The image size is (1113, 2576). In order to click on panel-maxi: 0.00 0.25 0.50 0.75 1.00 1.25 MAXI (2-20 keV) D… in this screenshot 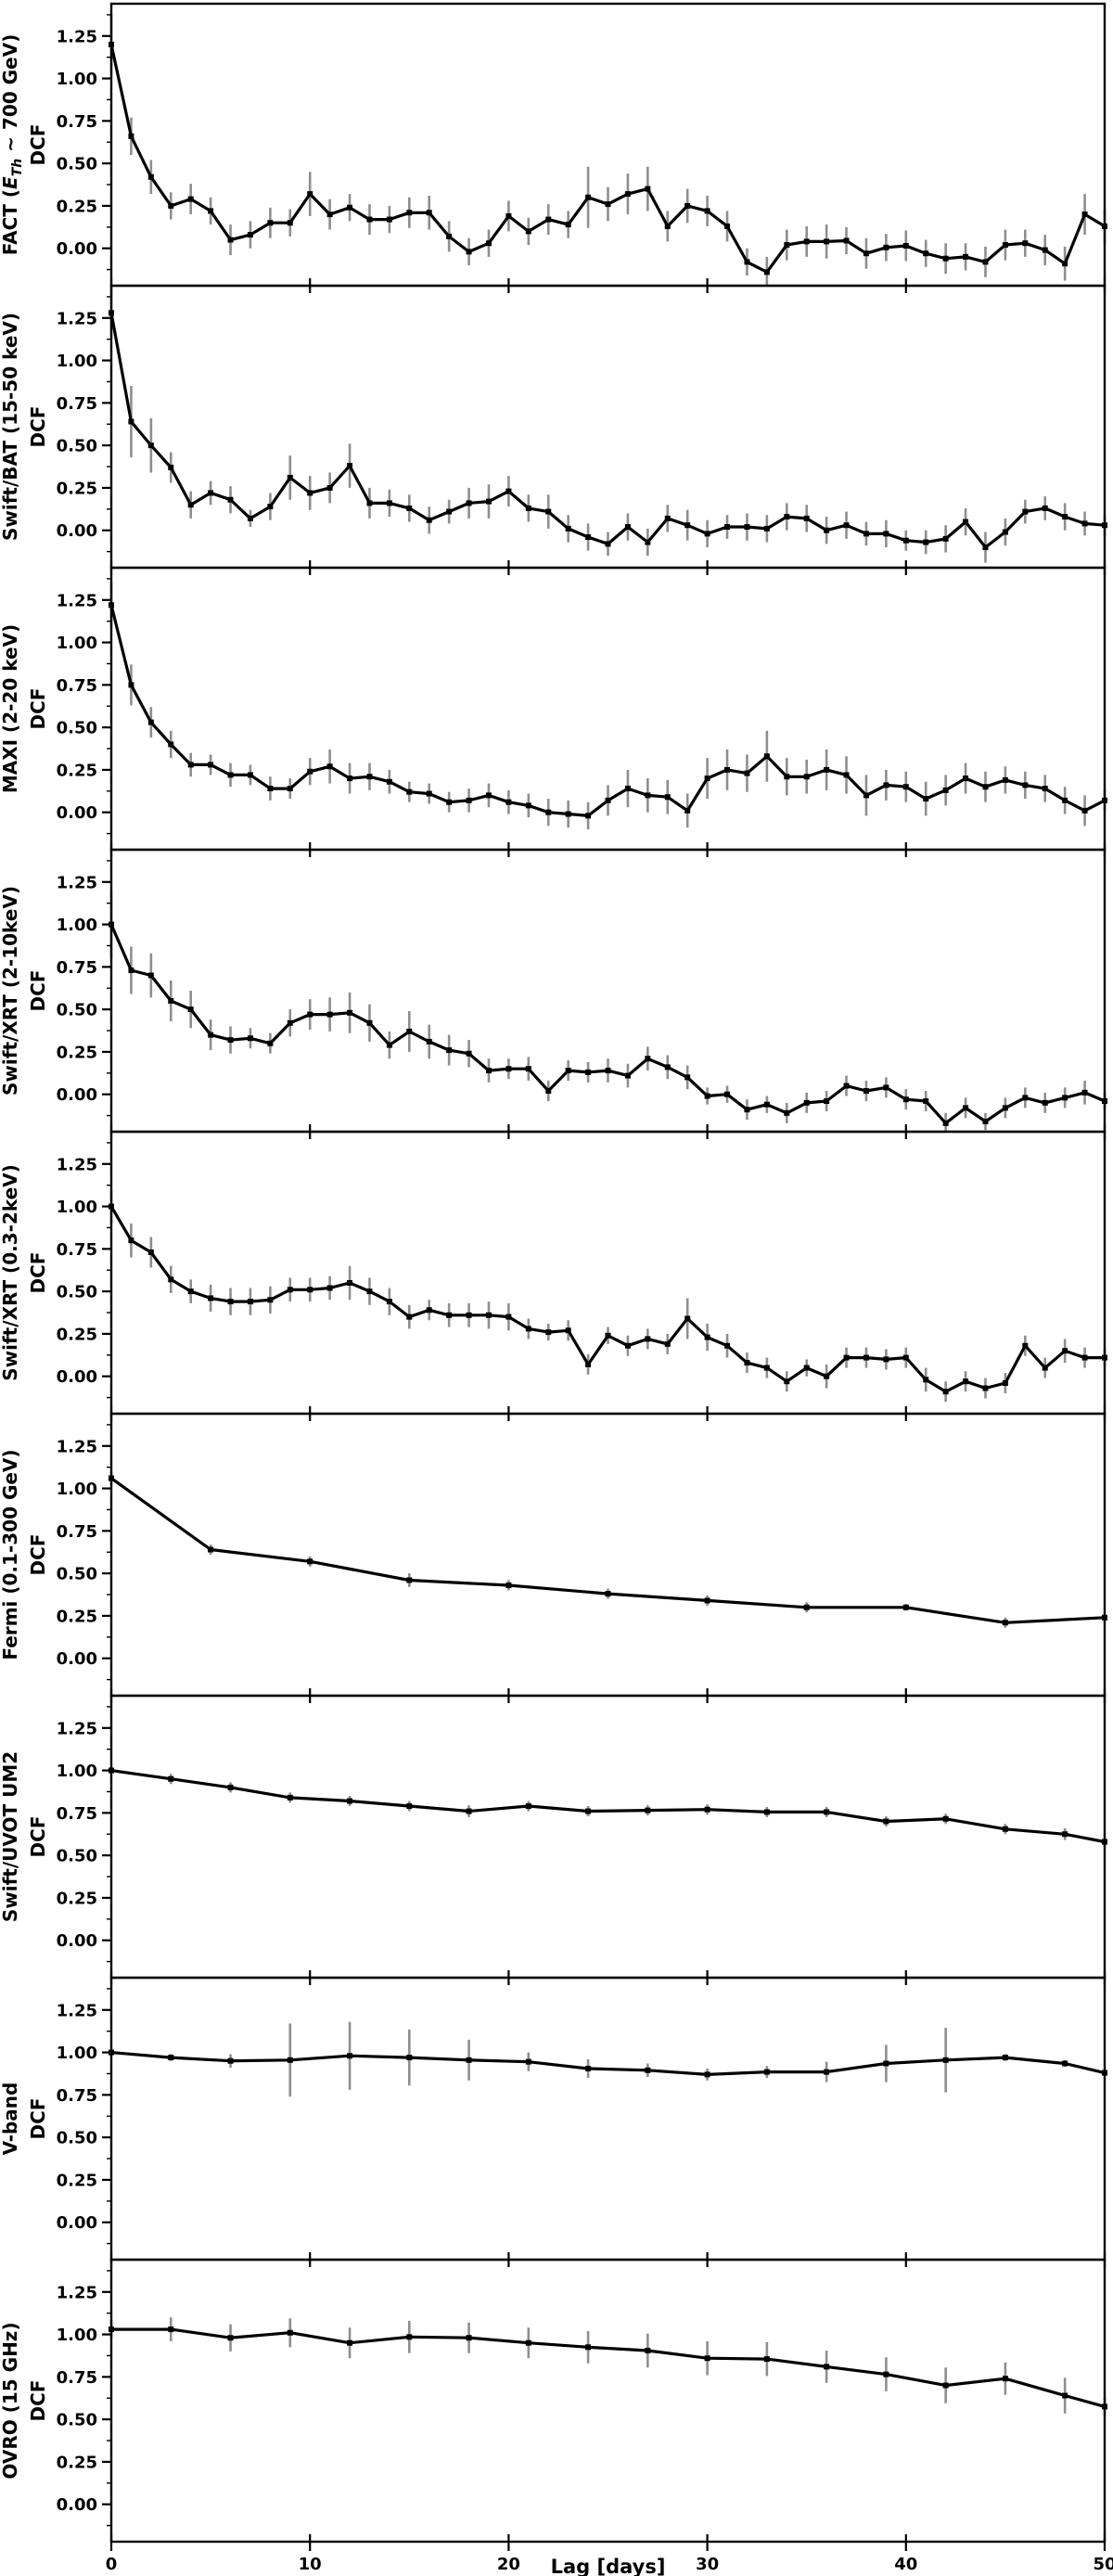, I will do `click(553, 711)`.